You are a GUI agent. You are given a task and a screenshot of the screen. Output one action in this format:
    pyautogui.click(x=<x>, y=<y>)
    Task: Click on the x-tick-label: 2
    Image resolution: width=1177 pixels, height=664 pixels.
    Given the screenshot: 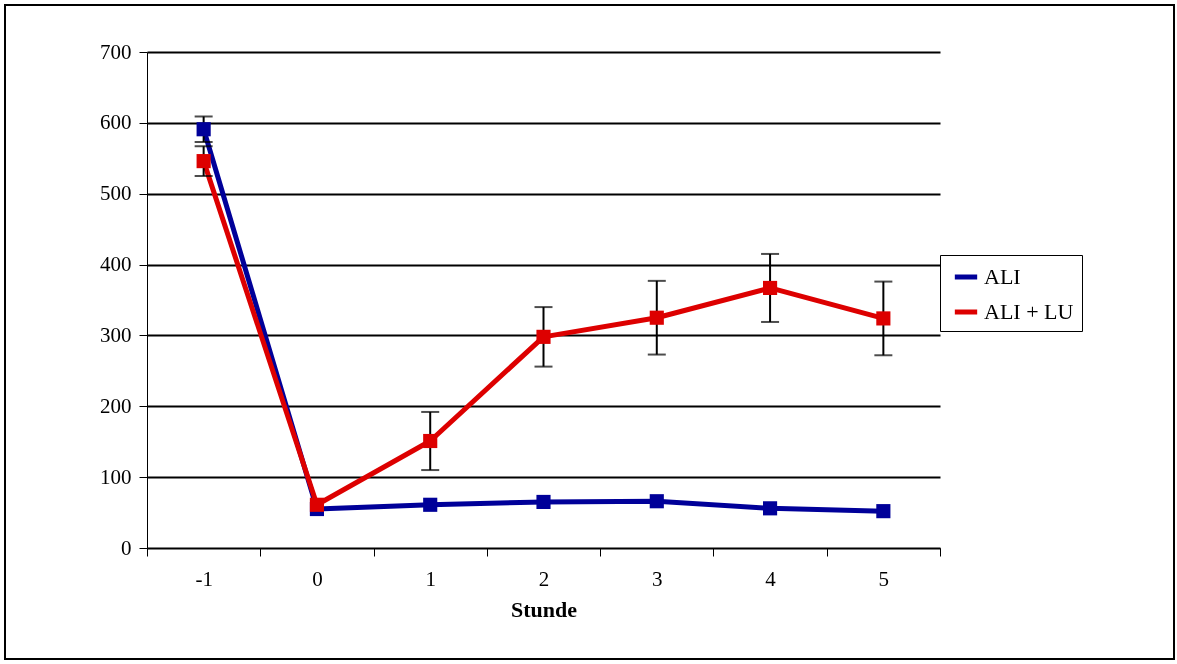 What is the action you would take?
    pyautogui.click(x=544, y=578)
    